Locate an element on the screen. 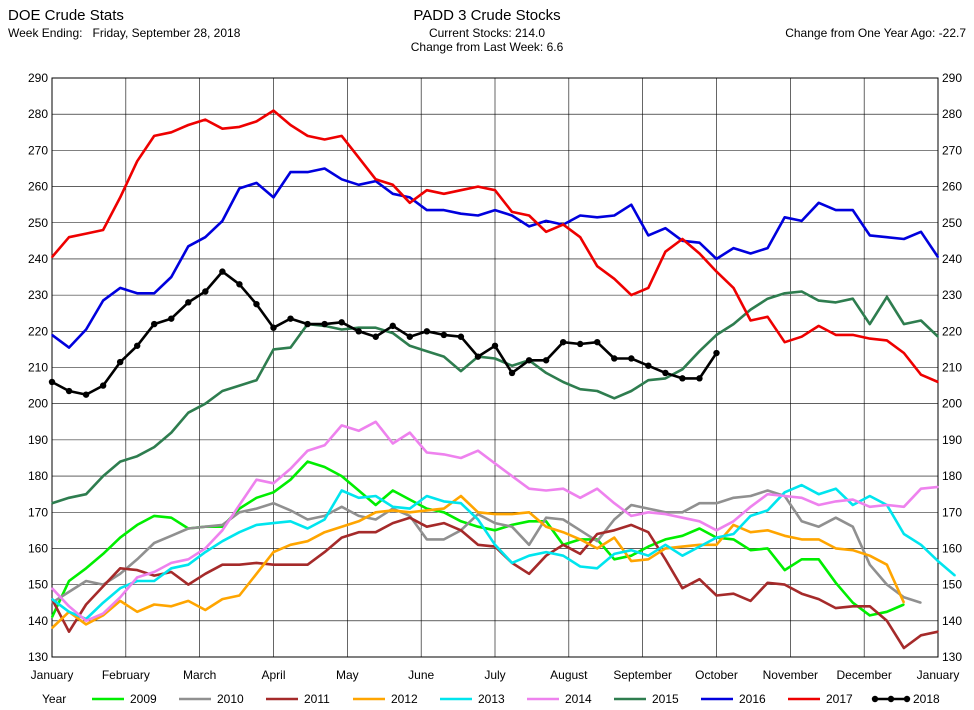  y-tick-label-right: 270 is located at coordinates (952, 150).